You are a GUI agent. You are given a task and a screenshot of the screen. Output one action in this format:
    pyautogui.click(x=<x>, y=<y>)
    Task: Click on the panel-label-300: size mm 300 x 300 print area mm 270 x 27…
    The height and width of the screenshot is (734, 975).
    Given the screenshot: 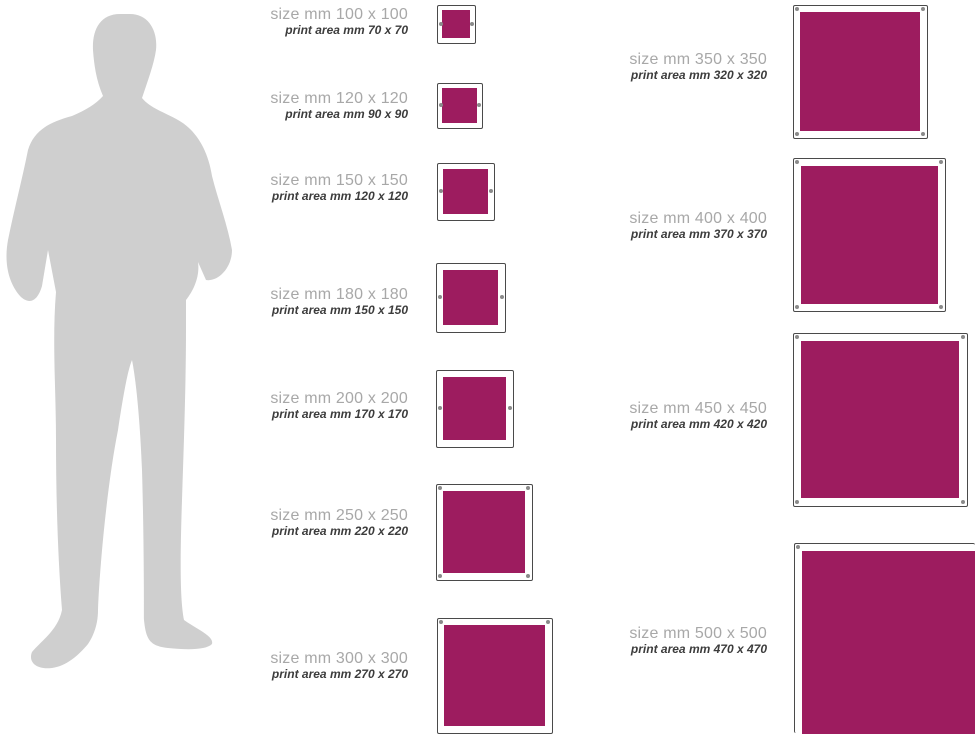 What is the action you would take?
    pyautogui.click(x=308, y=665)
    